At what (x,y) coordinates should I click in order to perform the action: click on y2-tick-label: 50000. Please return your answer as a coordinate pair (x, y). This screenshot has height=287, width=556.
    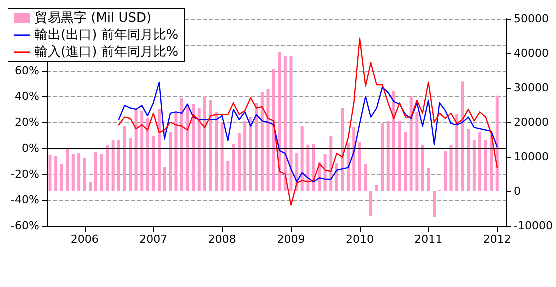
    Looking at the image, I should click on (532, 19).